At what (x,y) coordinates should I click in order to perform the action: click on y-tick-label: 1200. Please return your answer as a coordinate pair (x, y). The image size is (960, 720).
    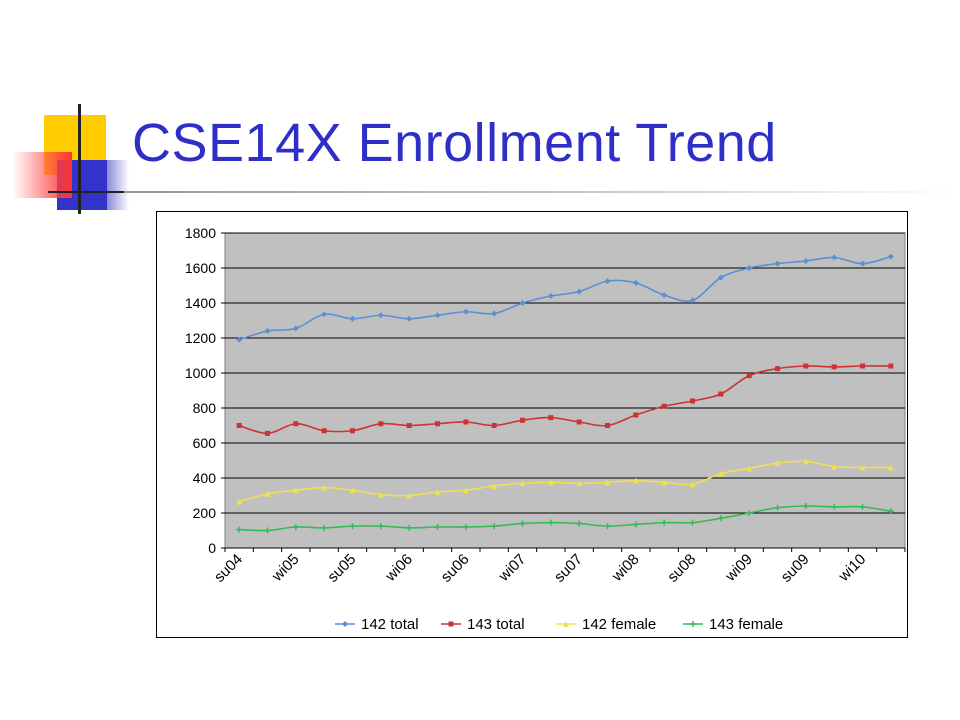
    Looking at the image, I should click on (200, 338).